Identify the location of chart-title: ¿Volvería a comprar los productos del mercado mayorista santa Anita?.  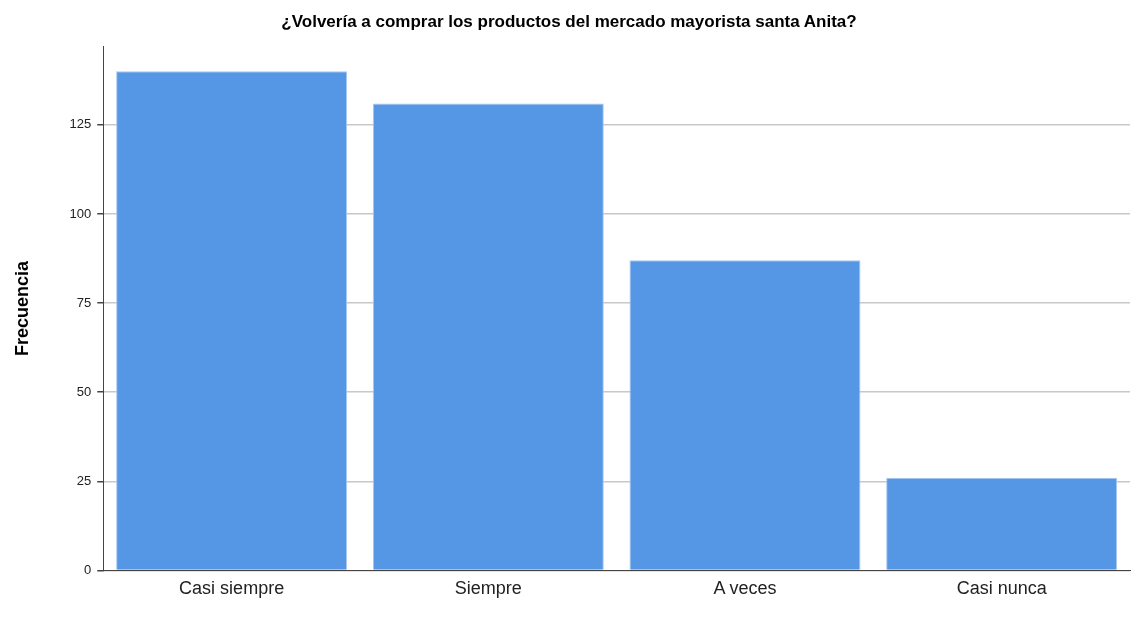
(569, 21).